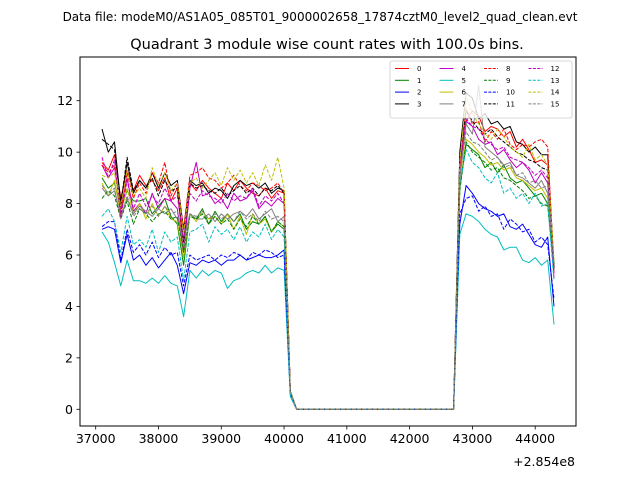 Image resolution: width=640 pixels, height=480 pixels. What do you see at coordinates (510, 93) in the screenshot?
I see `legend-label-10: 10` at bounding box center [510, 93].